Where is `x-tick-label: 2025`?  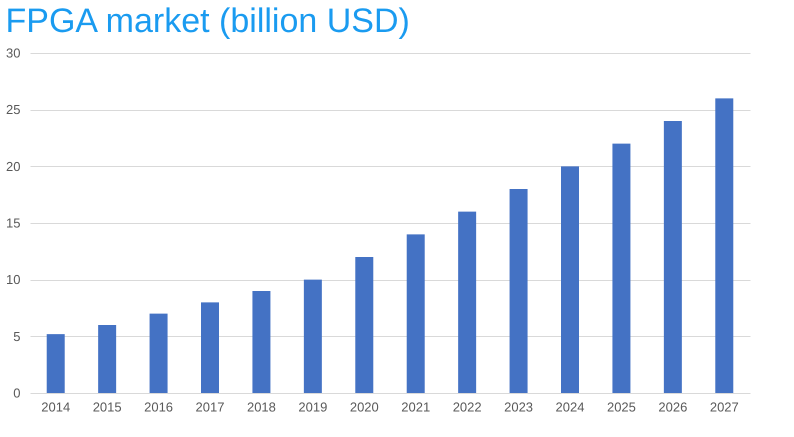 x-tick-label: 2025 is located at coordinates (621, 407).